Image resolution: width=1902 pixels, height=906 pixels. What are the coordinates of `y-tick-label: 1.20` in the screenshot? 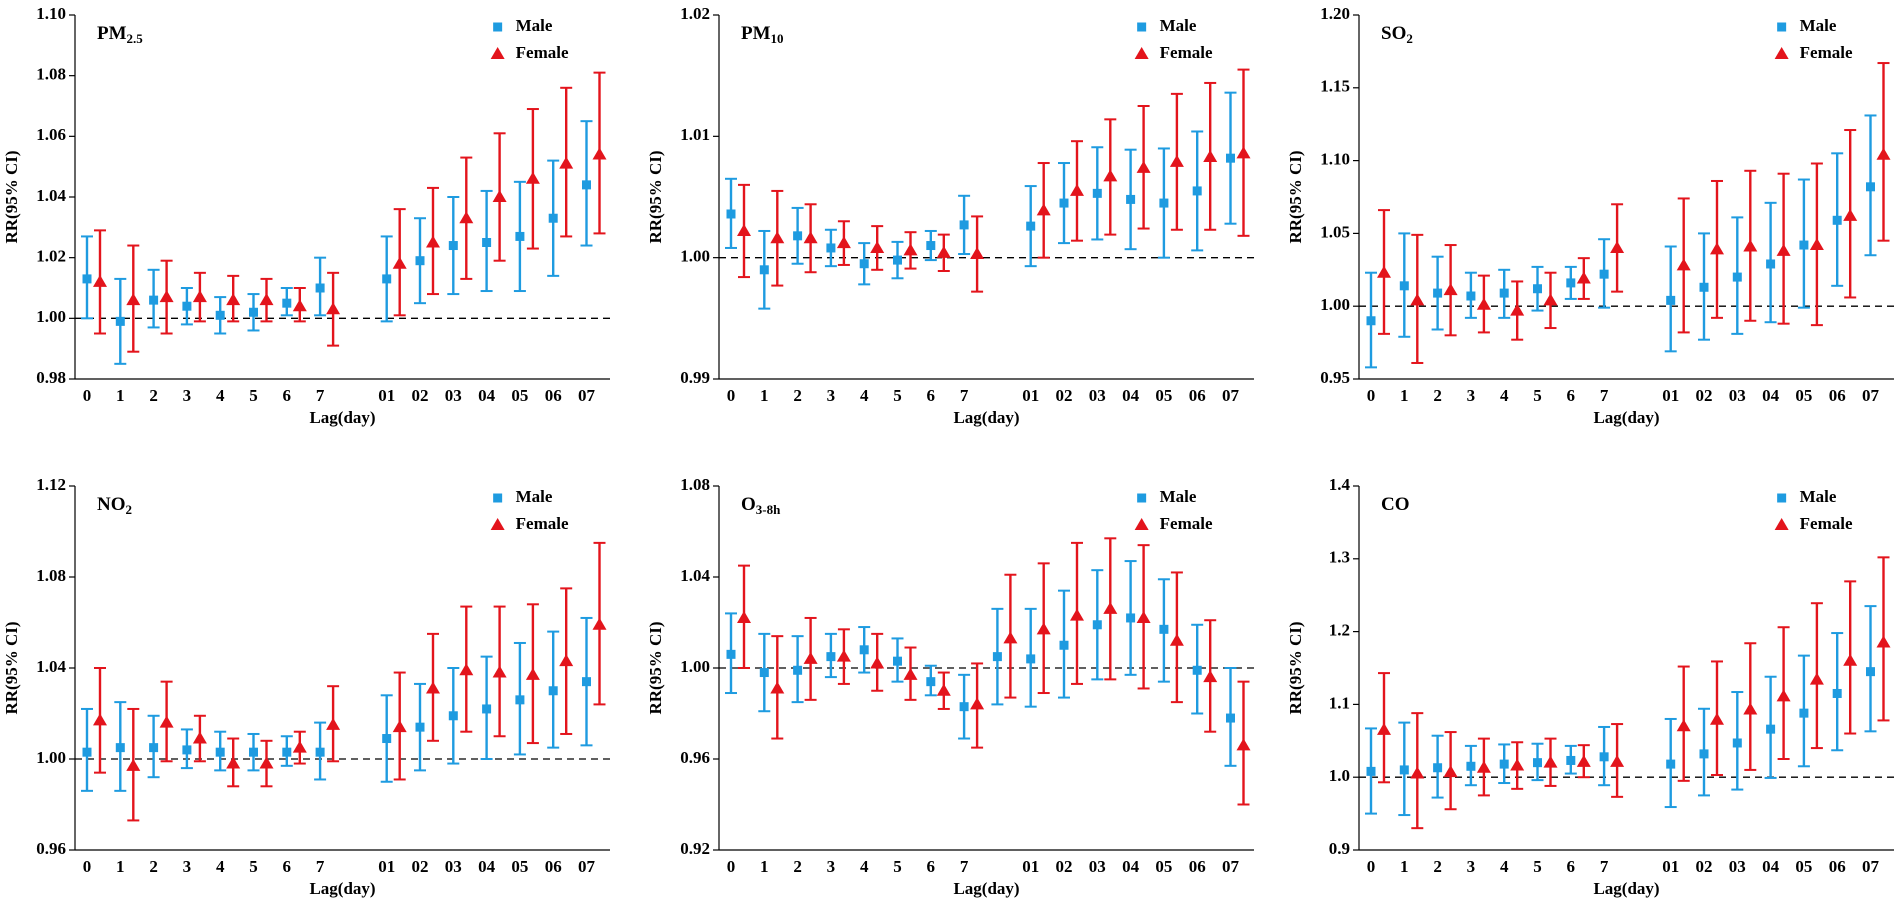 It's located at (1335, 13).